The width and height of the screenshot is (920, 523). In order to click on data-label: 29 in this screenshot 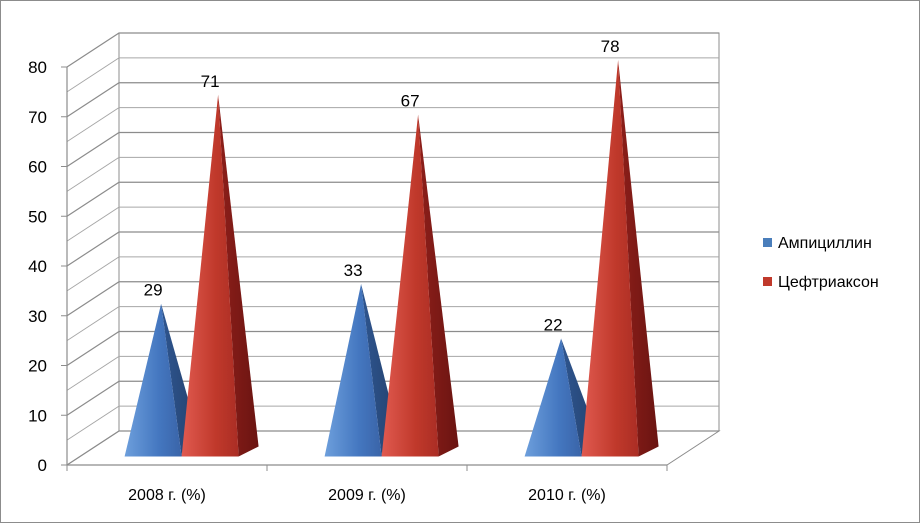, I will do `click(153, 290)`.